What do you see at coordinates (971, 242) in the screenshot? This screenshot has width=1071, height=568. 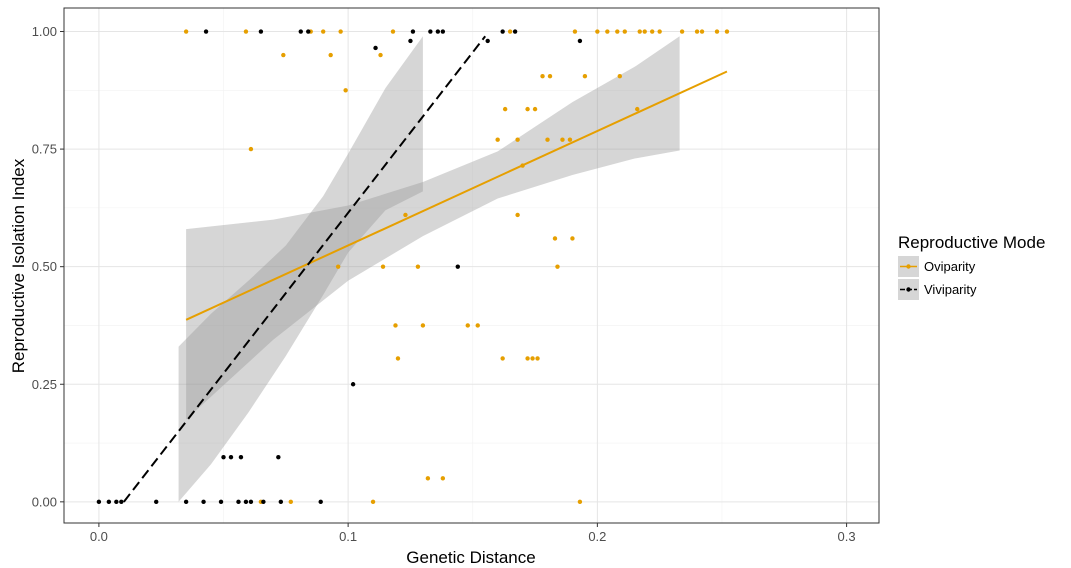 I see `legend-title: Reproductive Mode` at bounding box center [971, 242].